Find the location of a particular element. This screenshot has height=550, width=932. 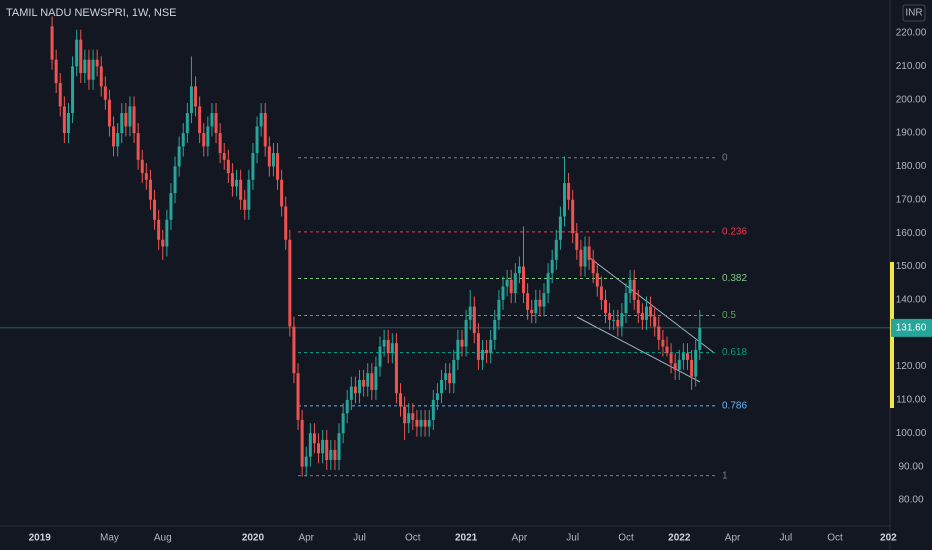

fib-label: 0.786 is located at coordinates (734, 406).